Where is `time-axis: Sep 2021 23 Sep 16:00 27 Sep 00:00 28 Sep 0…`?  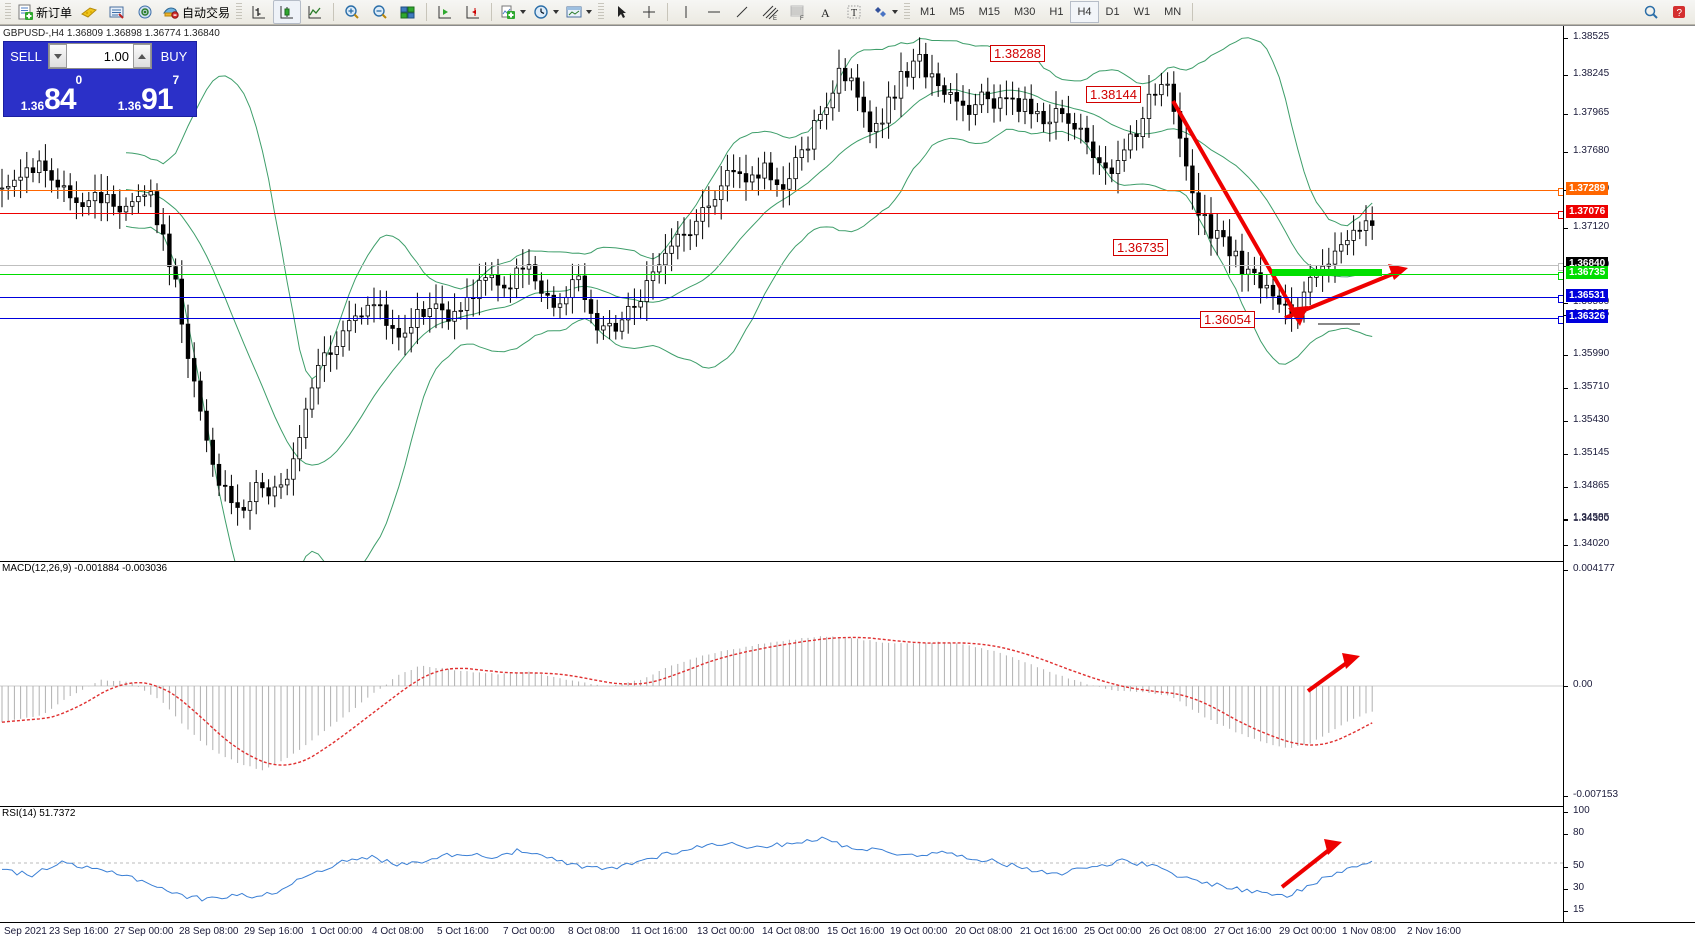
time-axis: Sep 2021 23 Sep 16:00 27 Sep 00:00 28 Sep 0… is located at coordinates (847, 932).